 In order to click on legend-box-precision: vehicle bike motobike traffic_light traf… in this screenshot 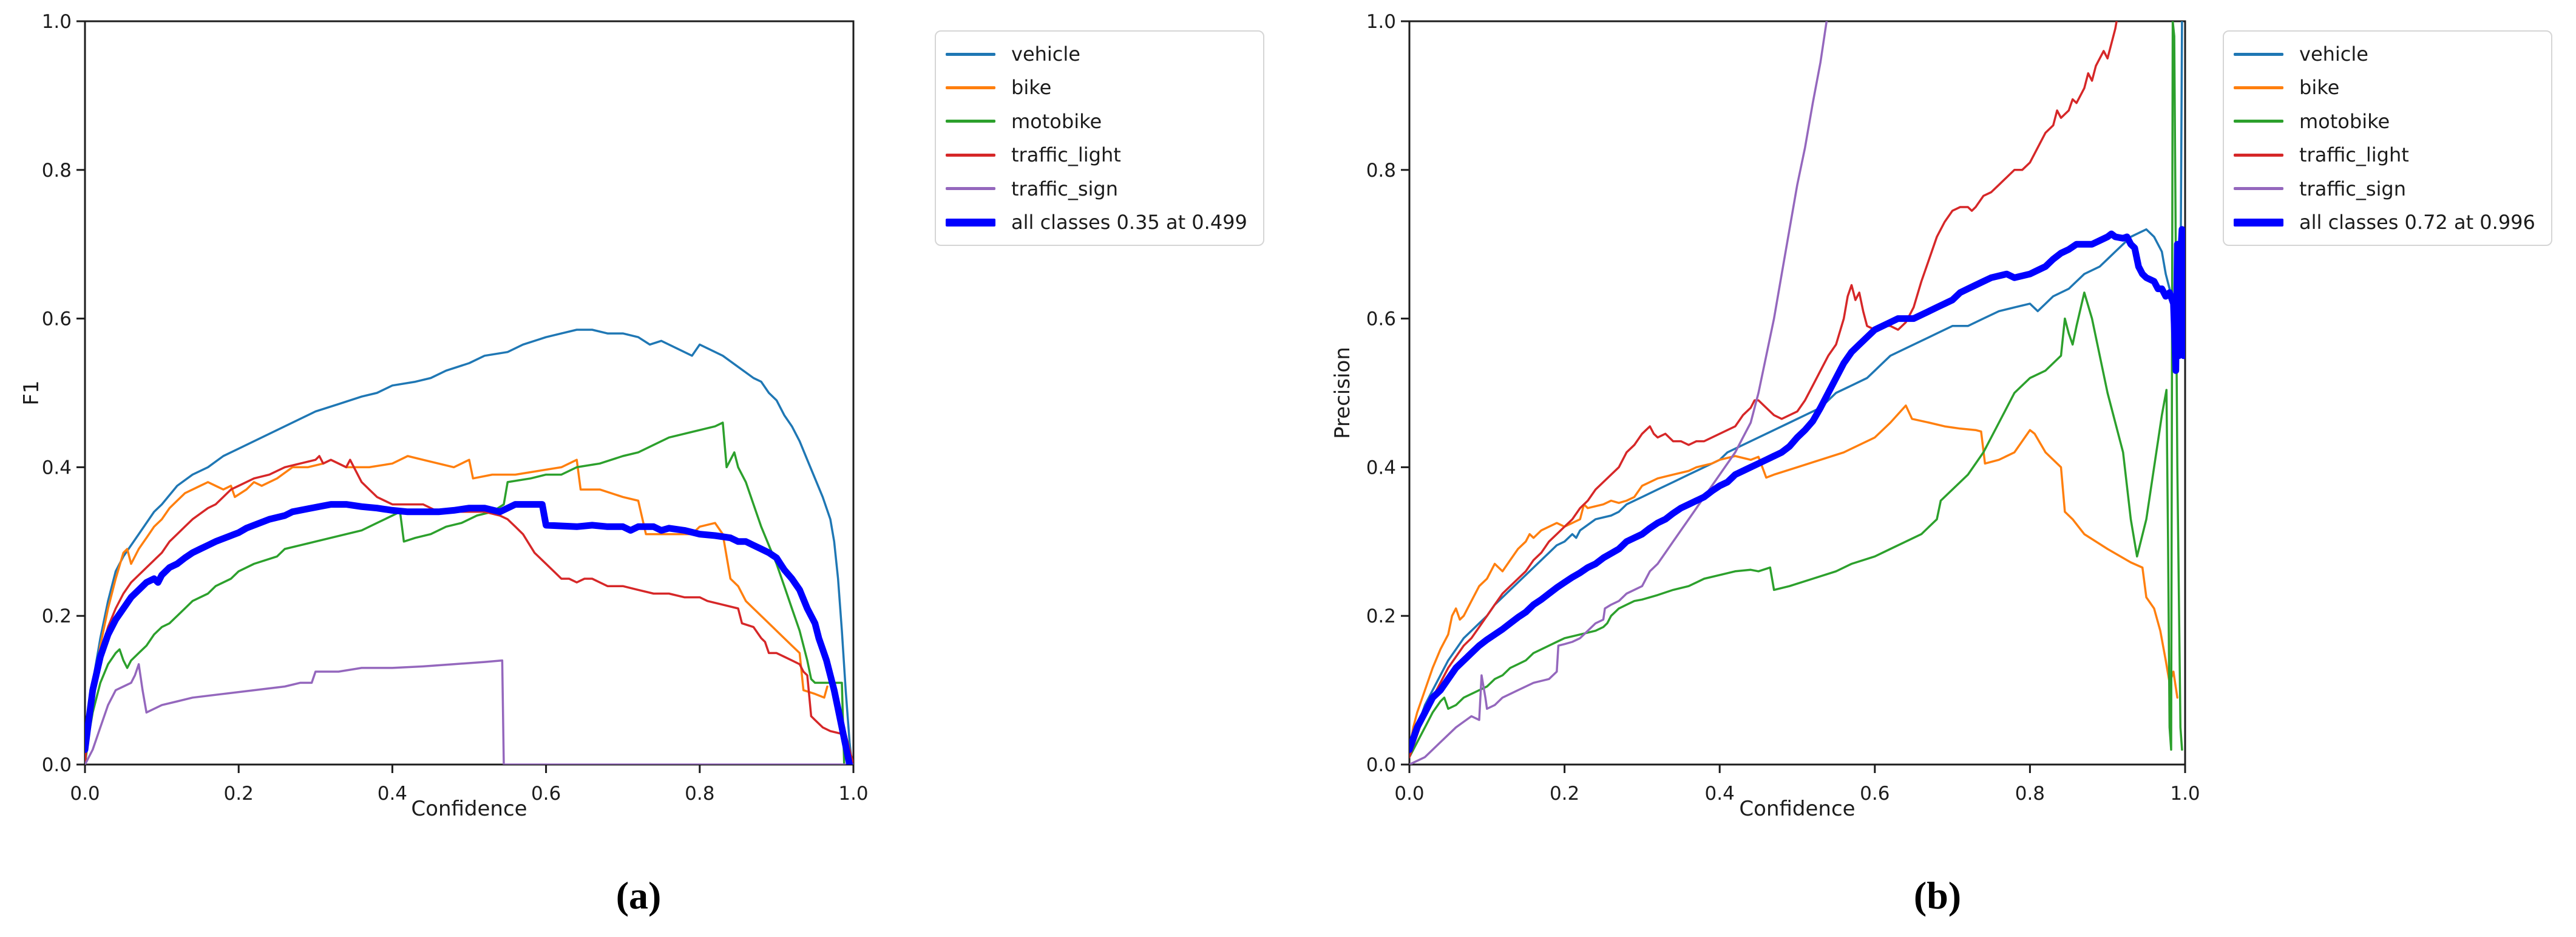, I will do `click(2387, 138)`.